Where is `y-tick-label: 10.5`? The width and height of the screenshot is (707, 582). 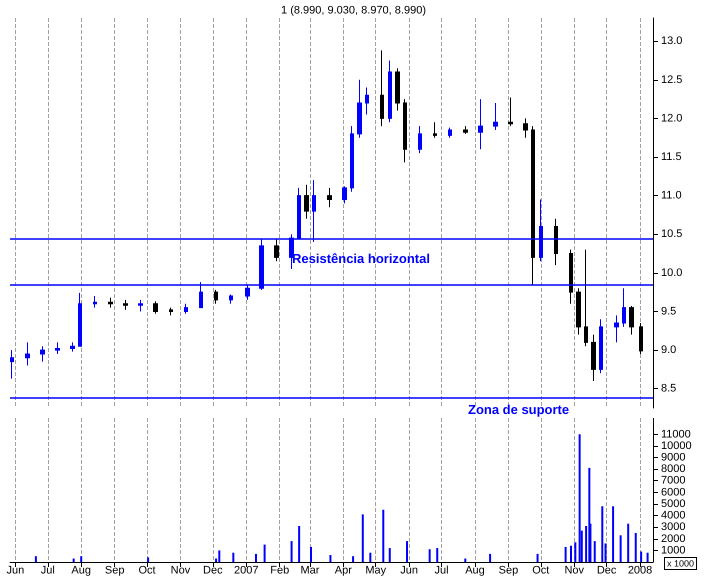
y-tick-label: 10.5 is located at coordinates (671, 234).